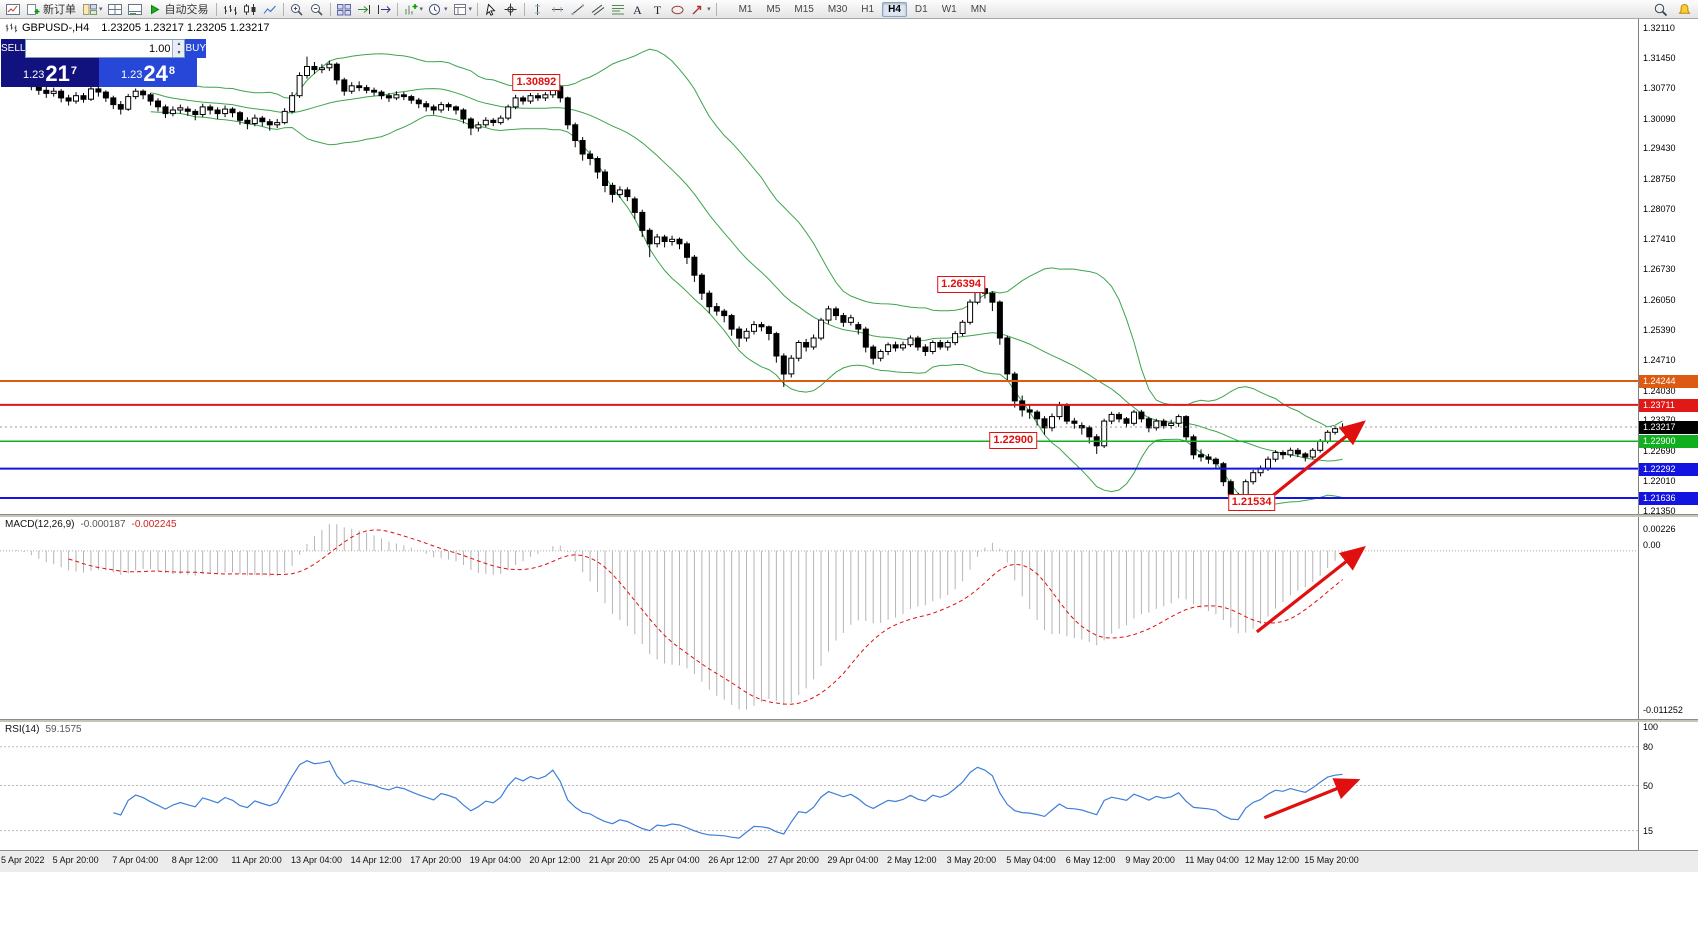  Describe the element at coordinates (103, 524) in the screenshot. I see `macd-main-value: -0.000187` at that location.